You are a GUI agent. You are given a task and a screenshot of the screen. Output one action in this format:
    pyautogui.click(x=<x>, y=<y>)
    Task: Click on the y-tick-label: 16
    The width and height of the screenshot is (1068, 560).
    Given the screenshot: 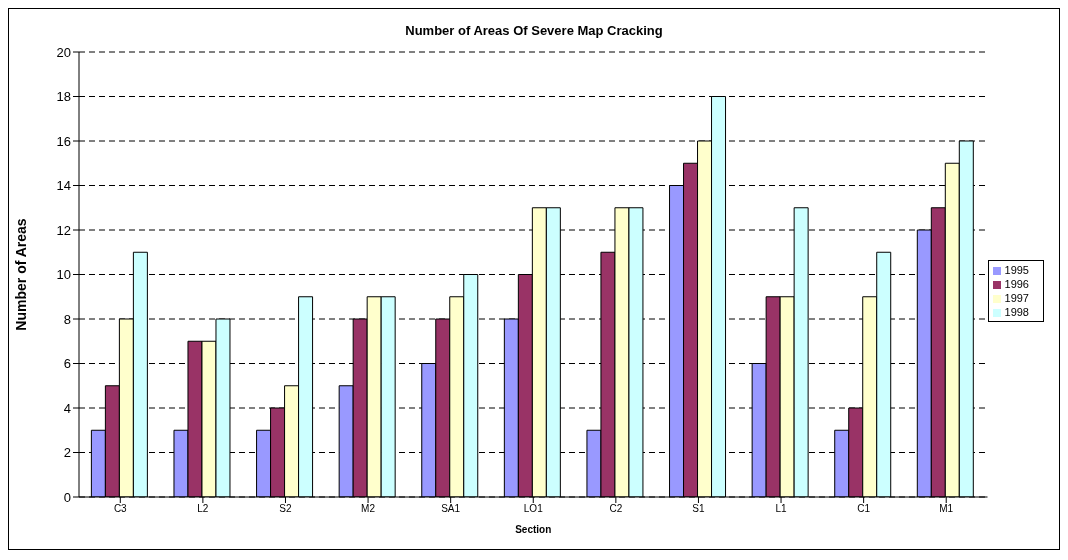 What is the action you would take?
    pyautogui.click(x=63, y=141)
    